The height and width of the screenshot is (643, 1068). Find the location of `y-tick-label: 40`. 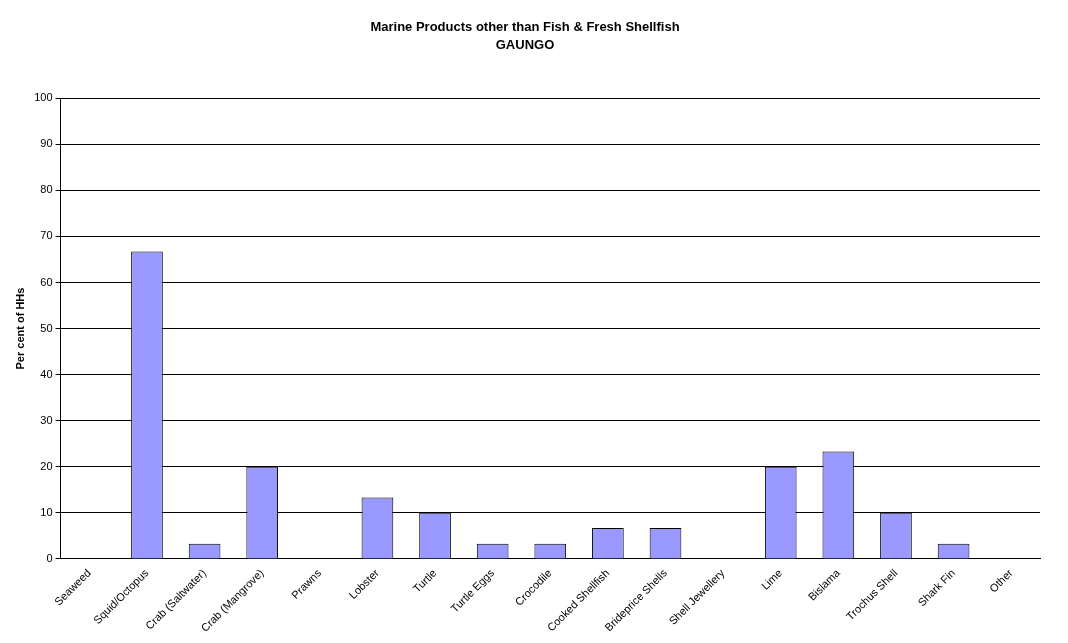

y-tick-label: 40 is located at coordinates (46, 373).